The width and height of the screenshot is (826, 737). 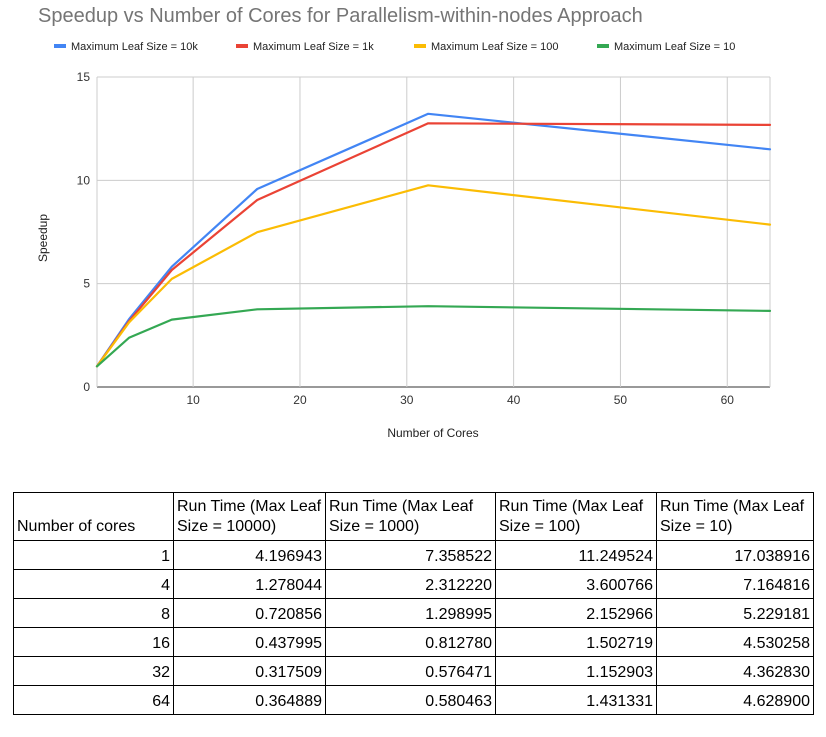 What do you see at coordinates (84, 77) in the screenshot?
I see `y-tick-label: 15` at bounding box center [84, 77].